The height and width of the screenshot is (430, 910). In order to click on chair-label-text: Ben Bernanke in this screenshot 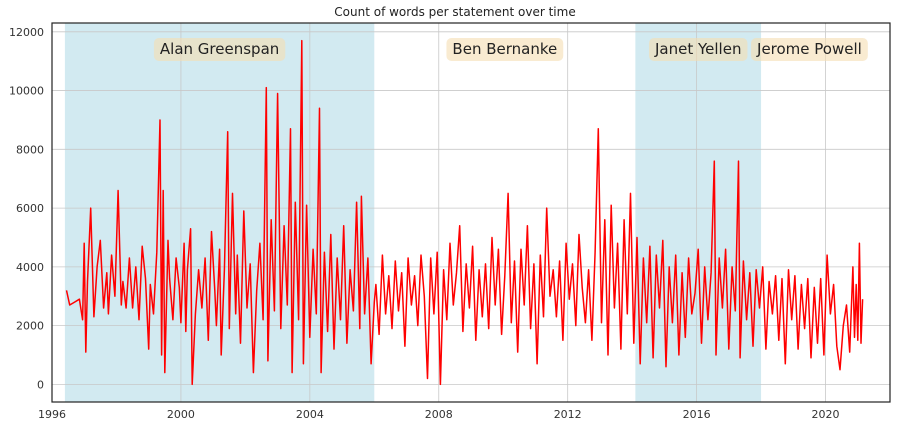, I will do `click(504, 49)`.